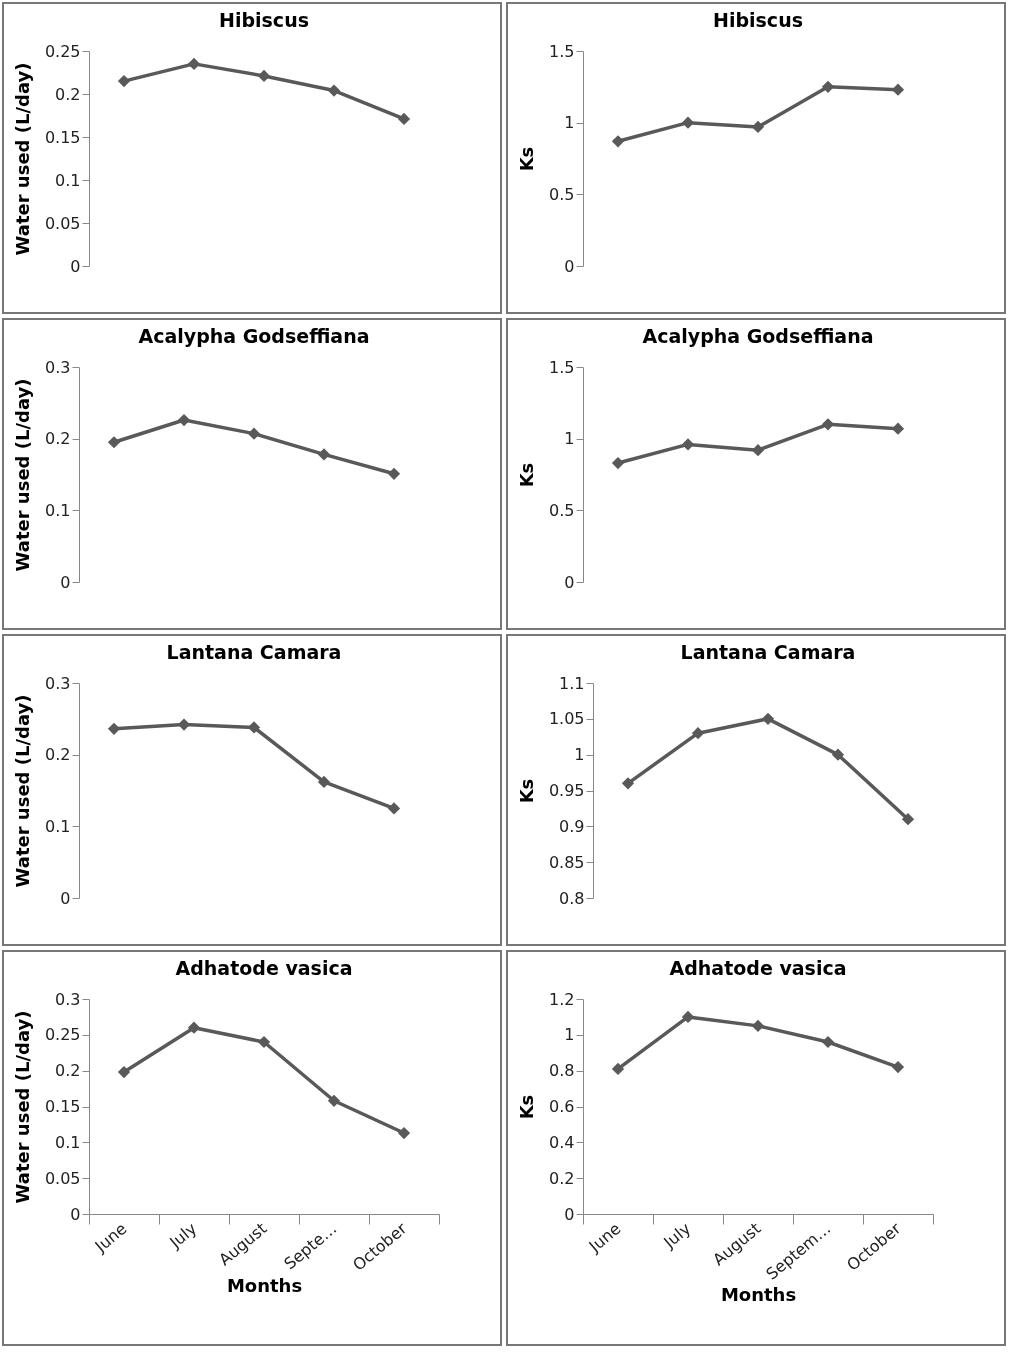  Describe the element at coordinates (572, 683) in the screenshot. I see `y-tick-label: 1.1` at that location.